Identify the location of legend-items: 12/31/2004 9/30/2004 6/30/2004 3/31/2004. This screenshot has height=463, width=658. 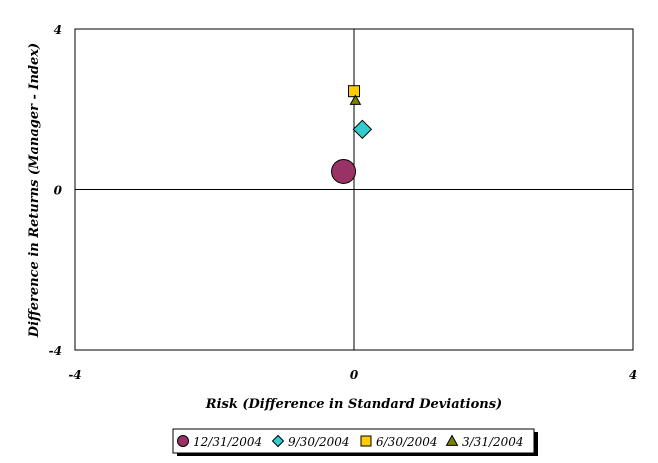
(350, 441).